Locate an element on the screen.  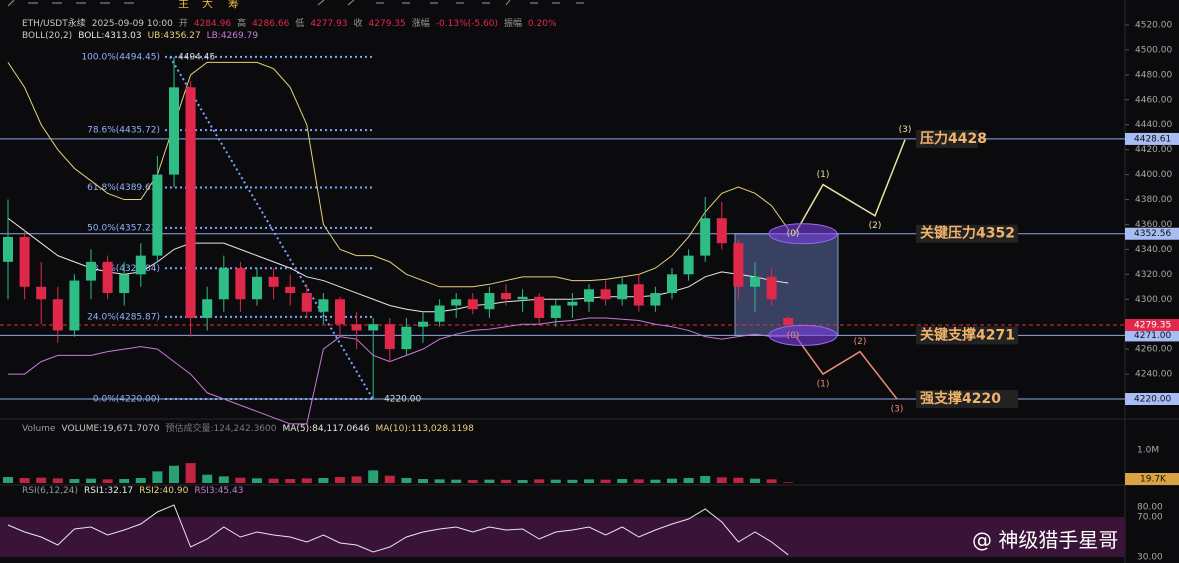
rsi-line is located at coordinates (398, 530).